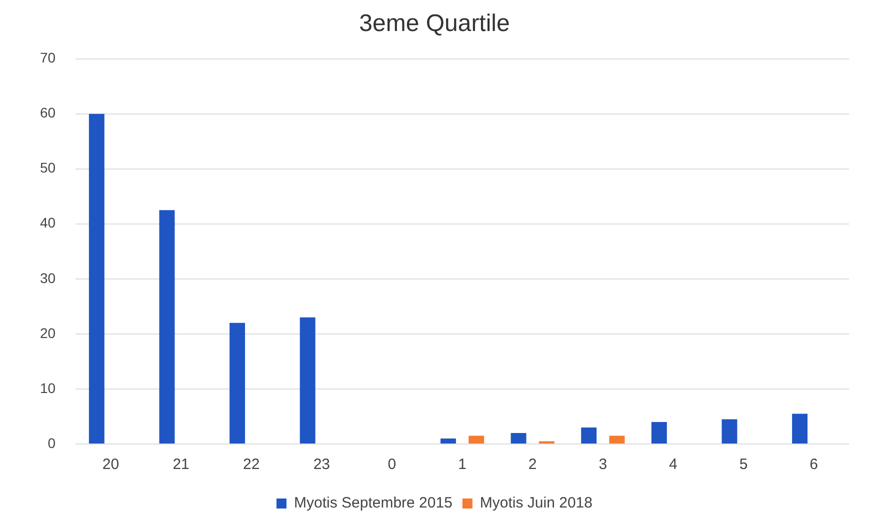 This screenshot has width=869, height=526. What do you see at coordinates (321, 465) in the screenshot?
I see `x-tick-label: 23` at bounding box center [321, 465].